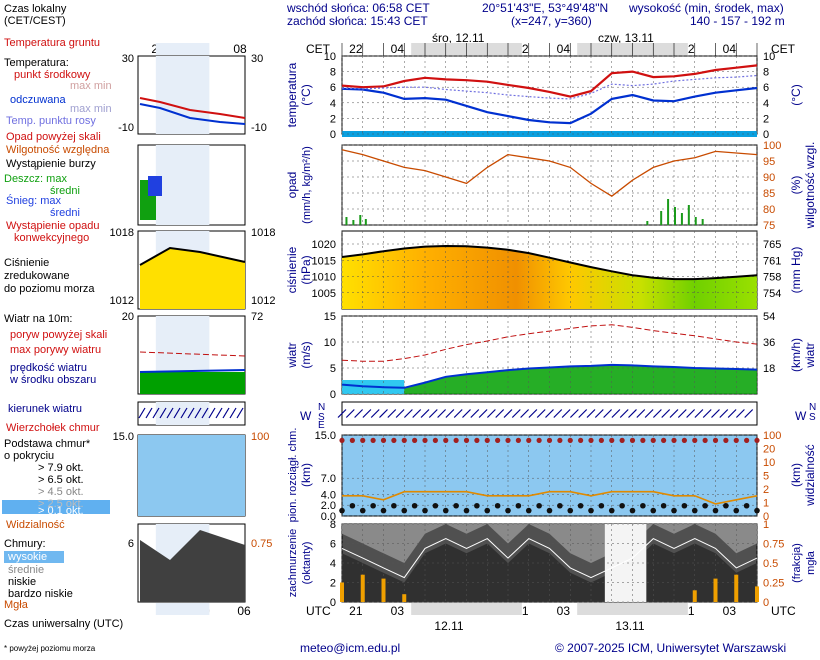 The height and width of the screenshot is (660, 820). What do you see at coordinates (333, 564) in the screenshot?
I see `cc-tick-left: 4` at bounding box center [333, 564].